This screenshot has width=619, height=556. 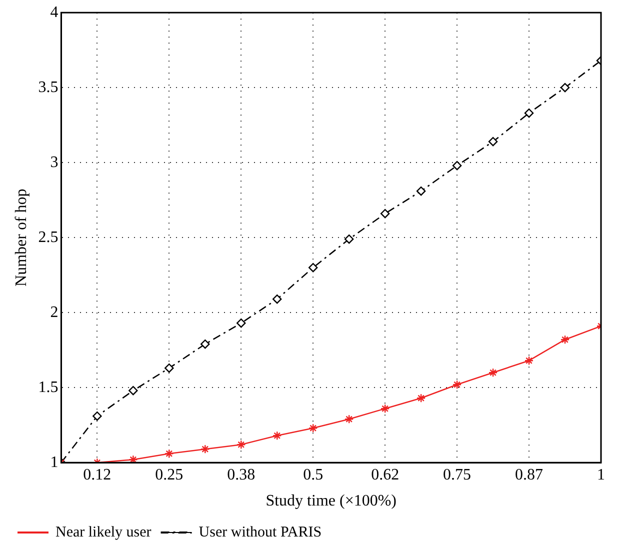 What do you see at coordinates (457, 475) in the screenshot?
I see `x-tick-label: 0.75` at bounding box center [457, 475].